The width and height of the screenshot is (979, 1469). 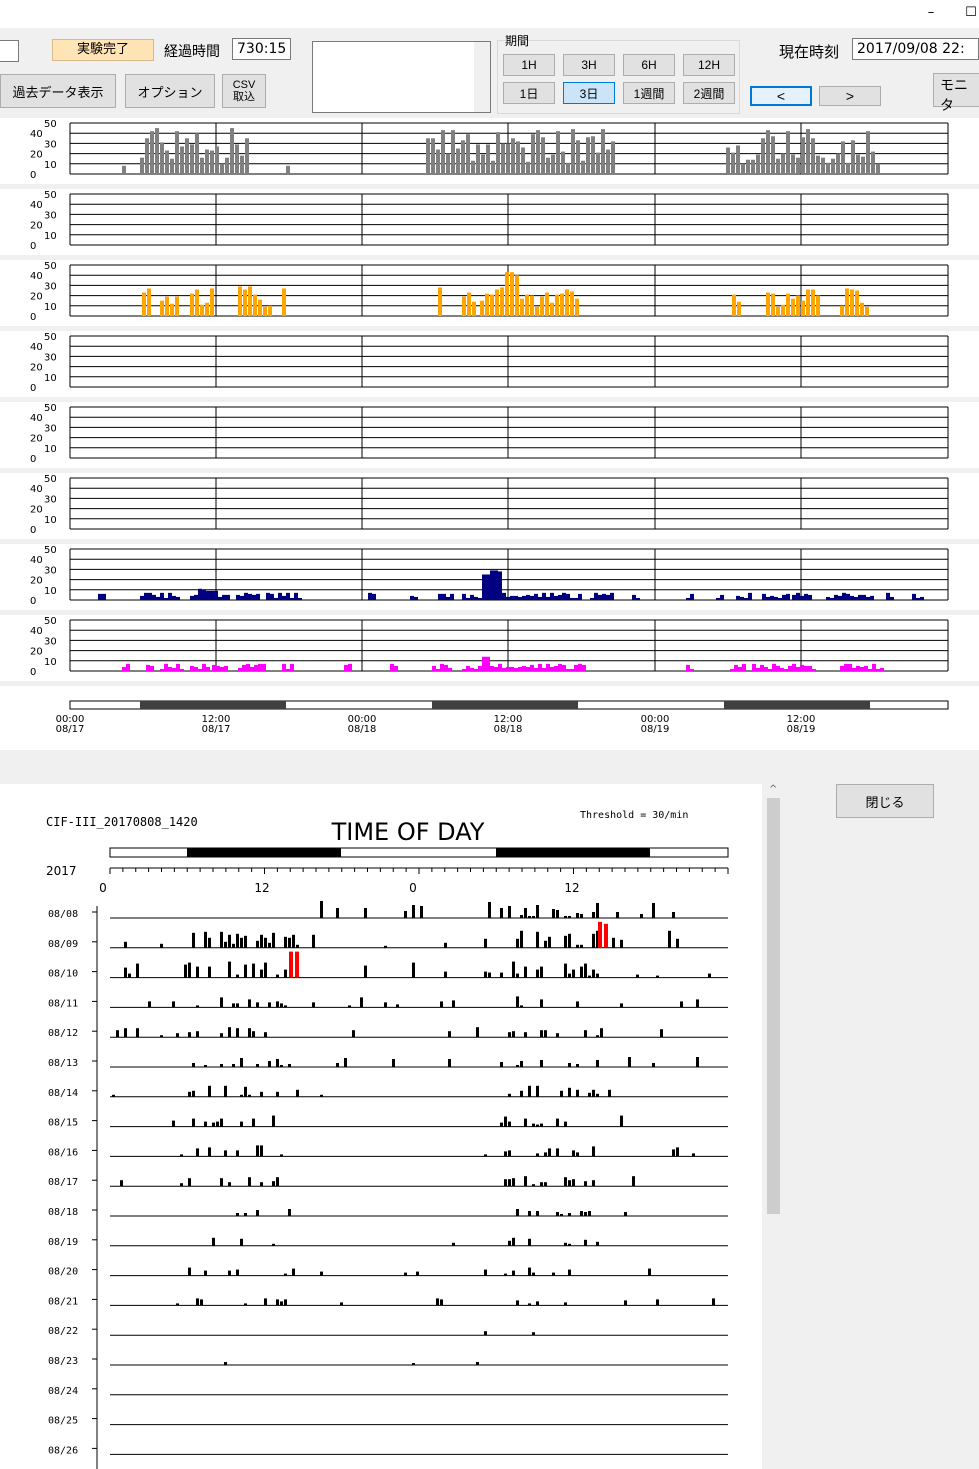 What do you see at coordinates (649, 93) in the screenshot?
I see `period-1week-button: 1週間` at bounding box center [649, 93].